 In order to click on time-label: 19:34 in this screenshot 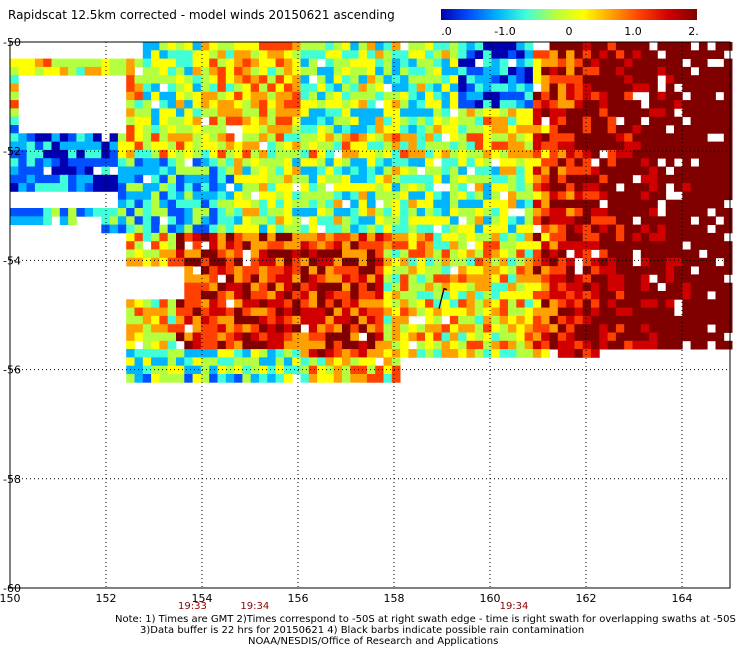, I will do `click(514, 606)`.